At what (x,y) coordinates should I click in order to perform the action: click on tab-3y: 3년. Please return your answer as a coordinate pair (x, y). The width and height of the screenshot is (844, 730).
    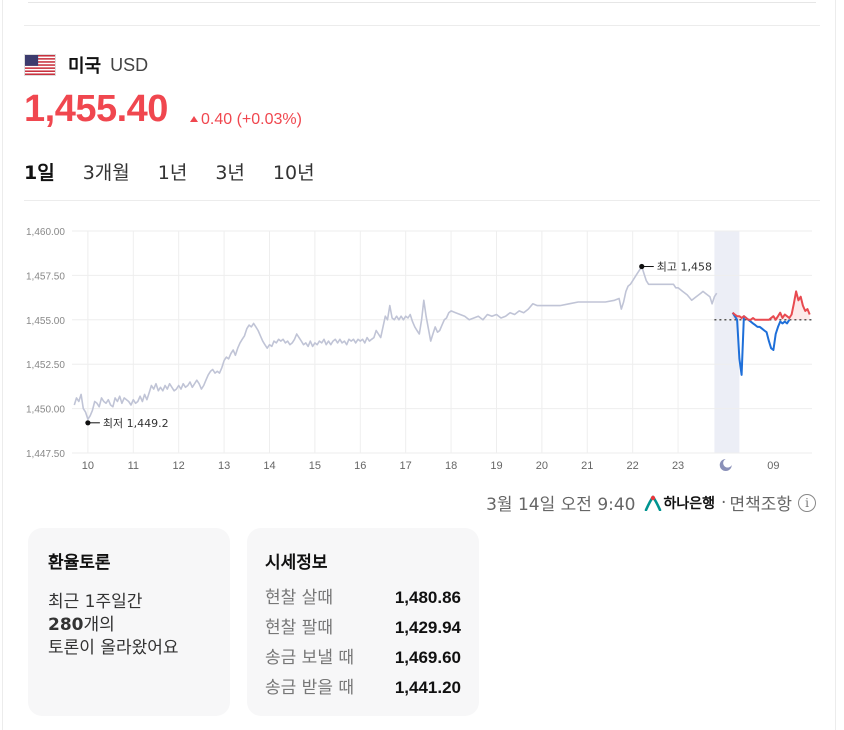
    Looking at the image, I should click on (230, 173).